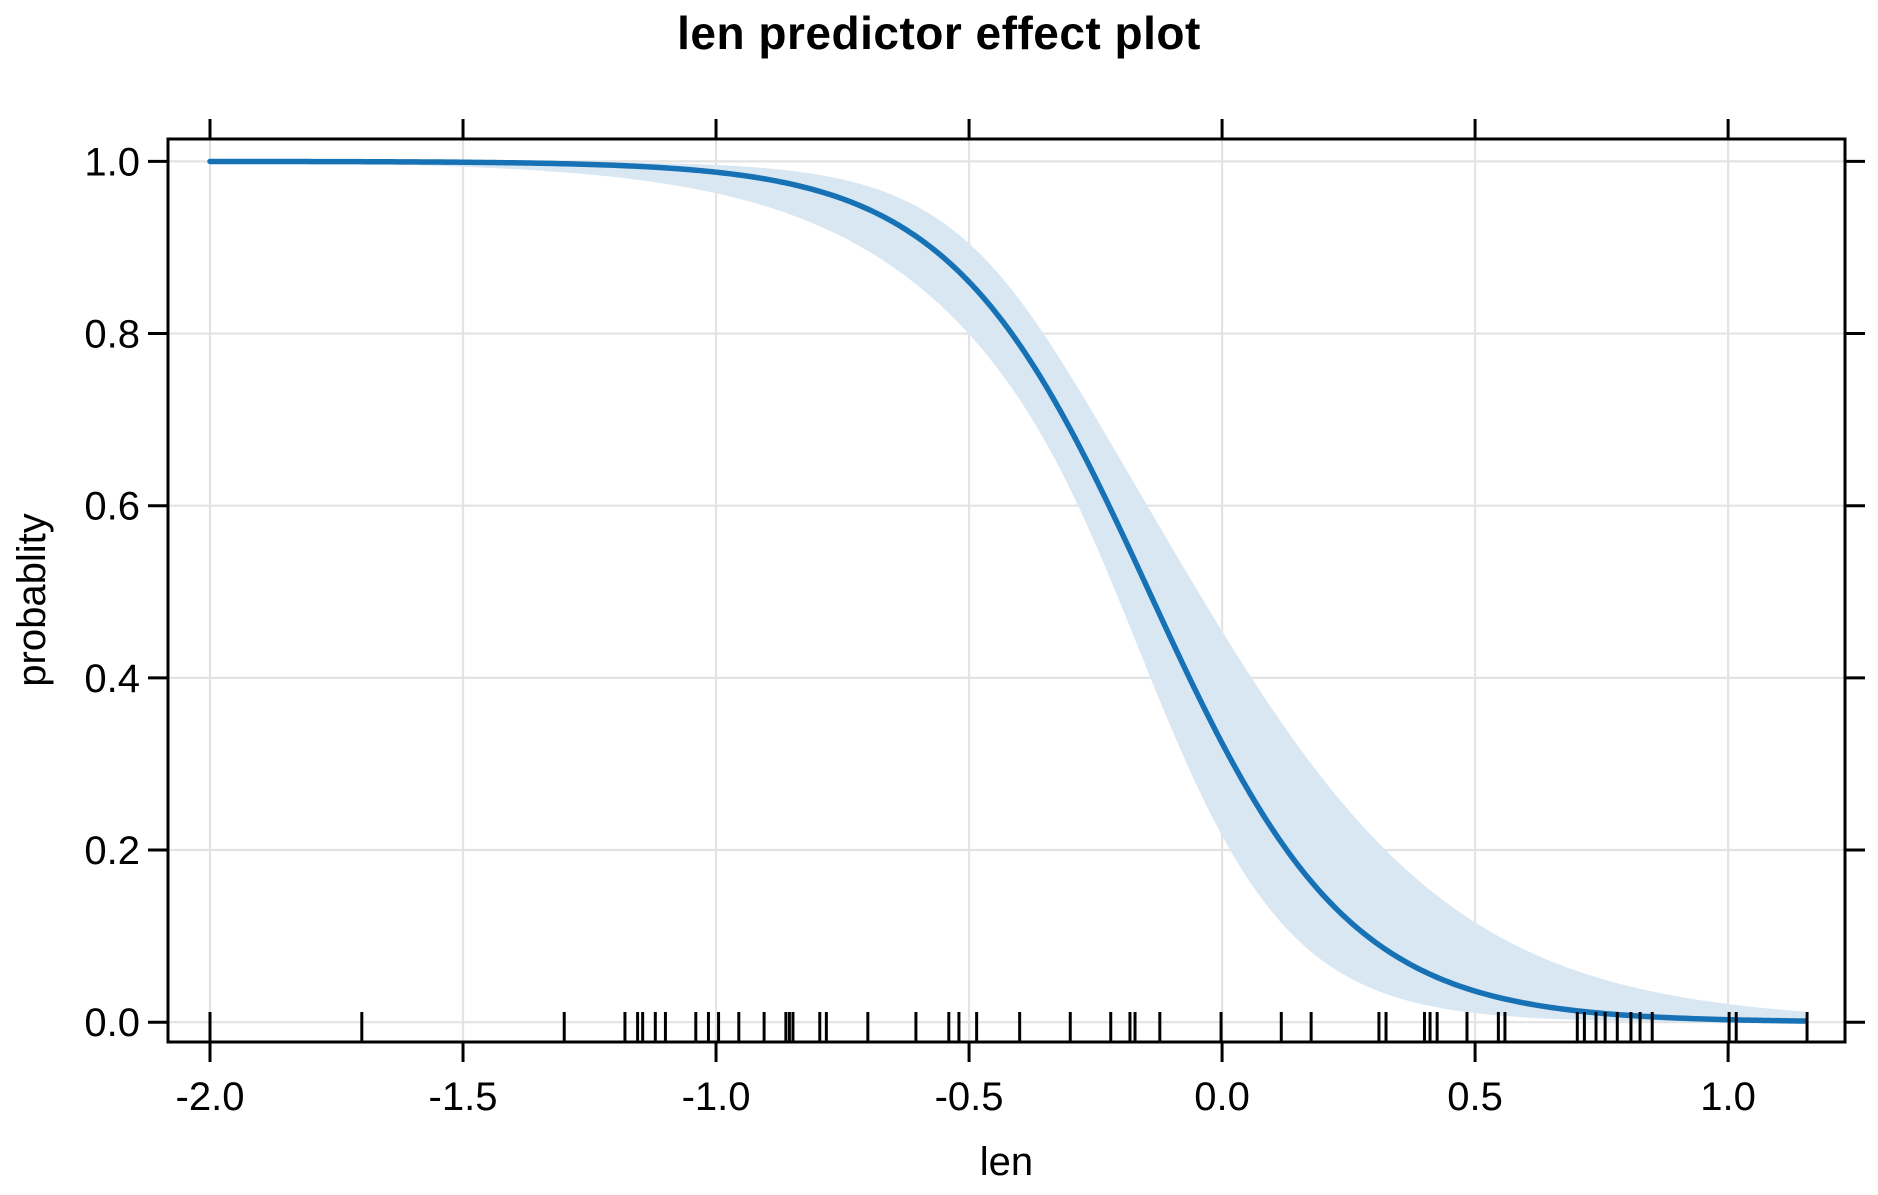 This screenshot has width=1878, height=1195. I want to click on chart-title: len predictor effect plot, so click(939, 33).